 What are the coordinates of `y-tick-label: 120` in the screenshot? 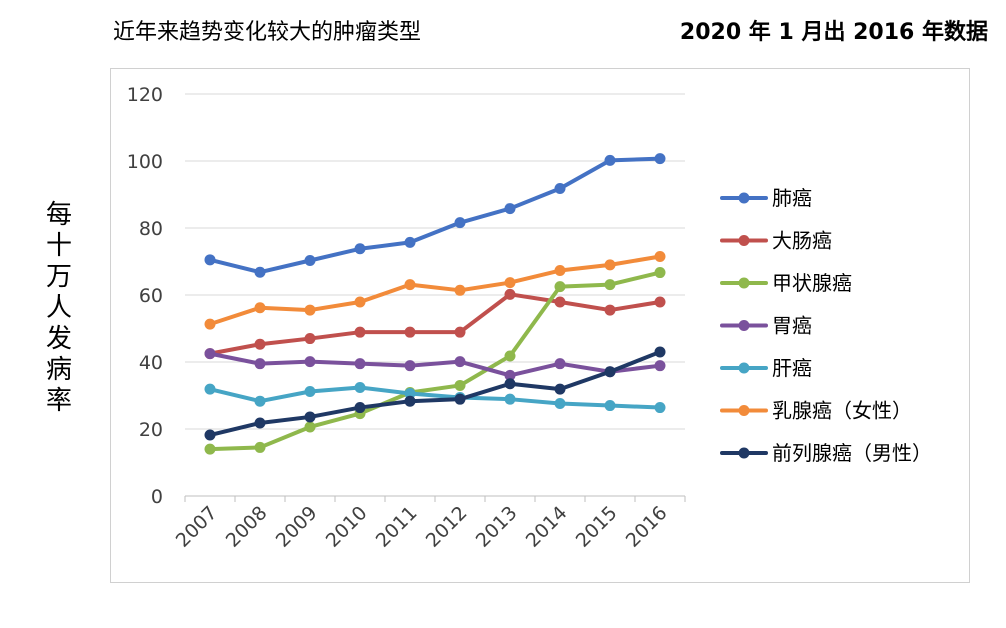 It's located at (145, 95).